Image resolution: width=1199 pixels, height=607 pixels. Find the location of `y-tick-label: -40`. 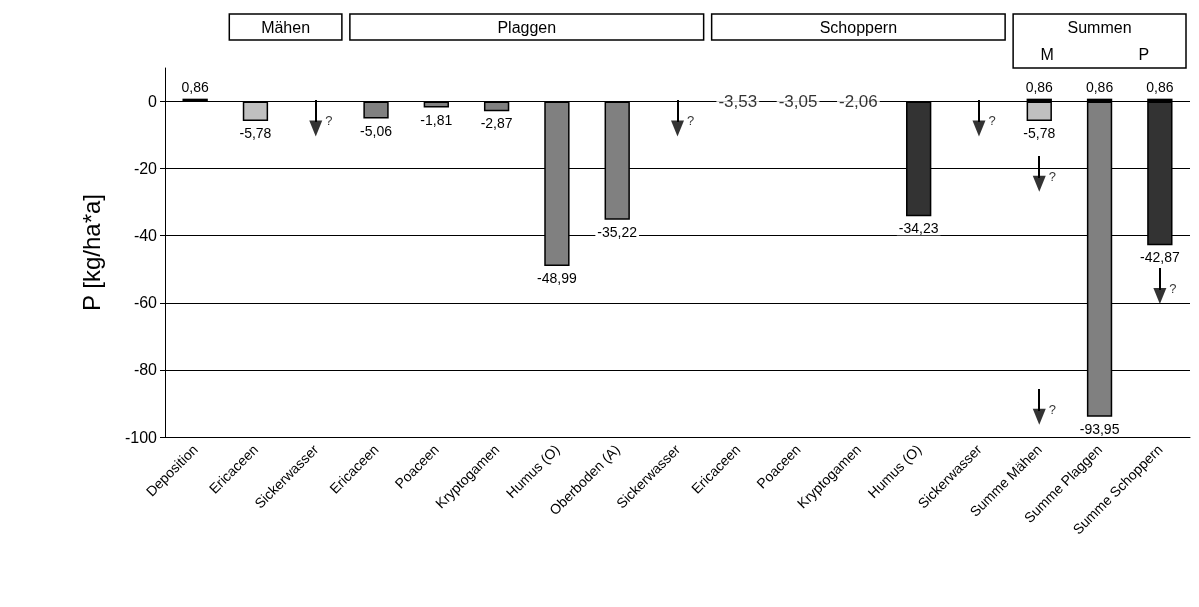

y-tick-label: -40 is located at coordinates (145, 236).